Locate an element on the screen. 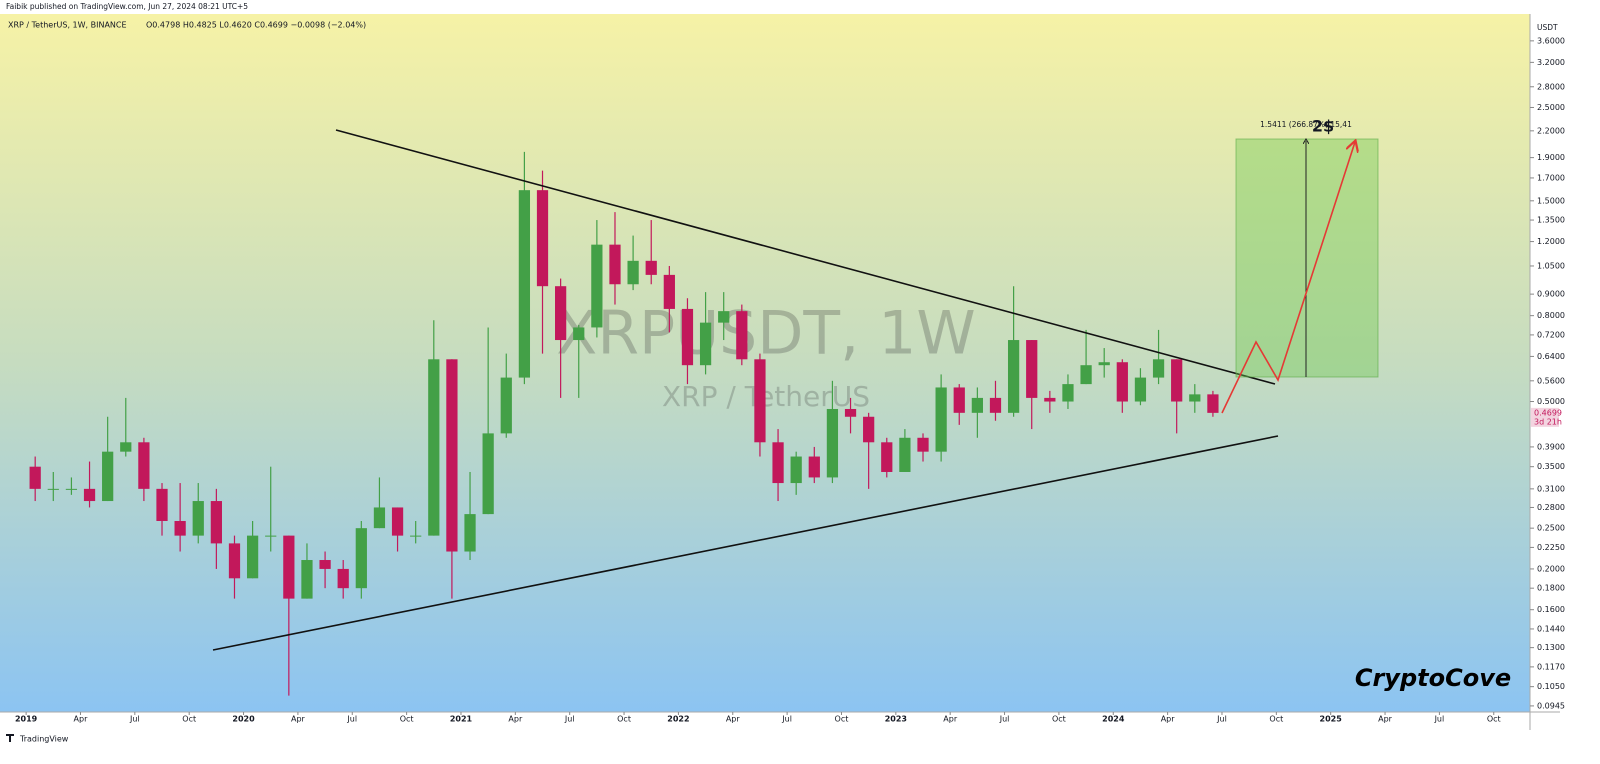 The width and height of the screenshot is (1600, 764). y-tick-label: 0.9000 is located at coordinates (1551, 294).